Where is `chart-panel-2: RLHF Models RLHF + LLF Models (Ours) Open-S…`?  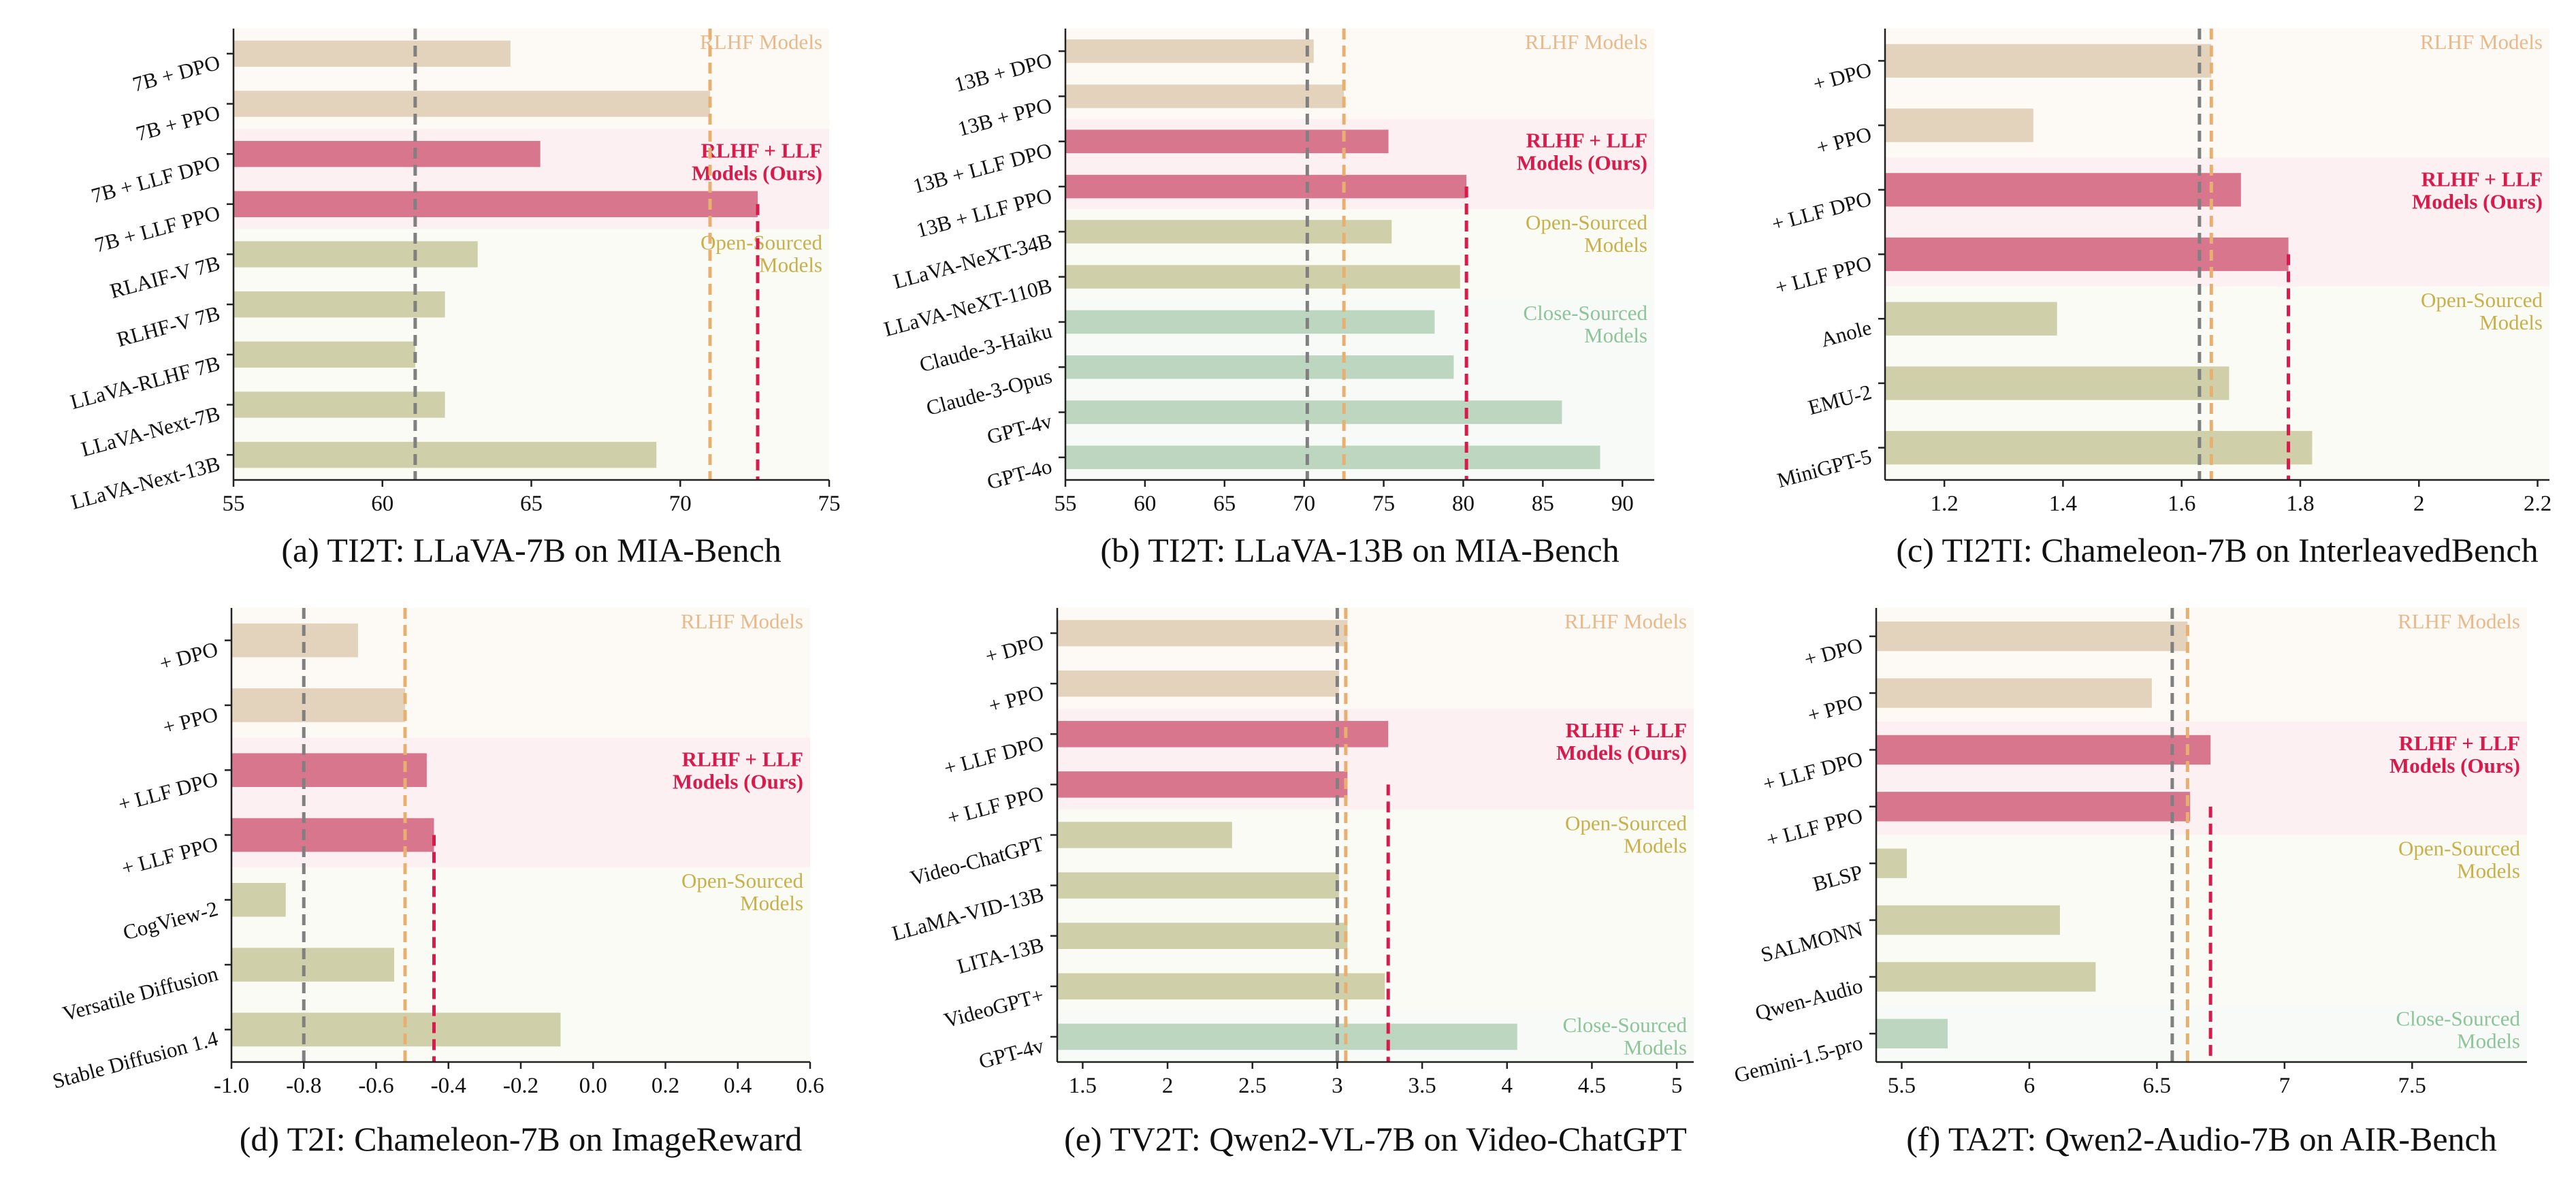 chart-panel-2: RLHF Models RLHF + LLF Models (Ours) Open-S… is located at coordinates (1268, 299).